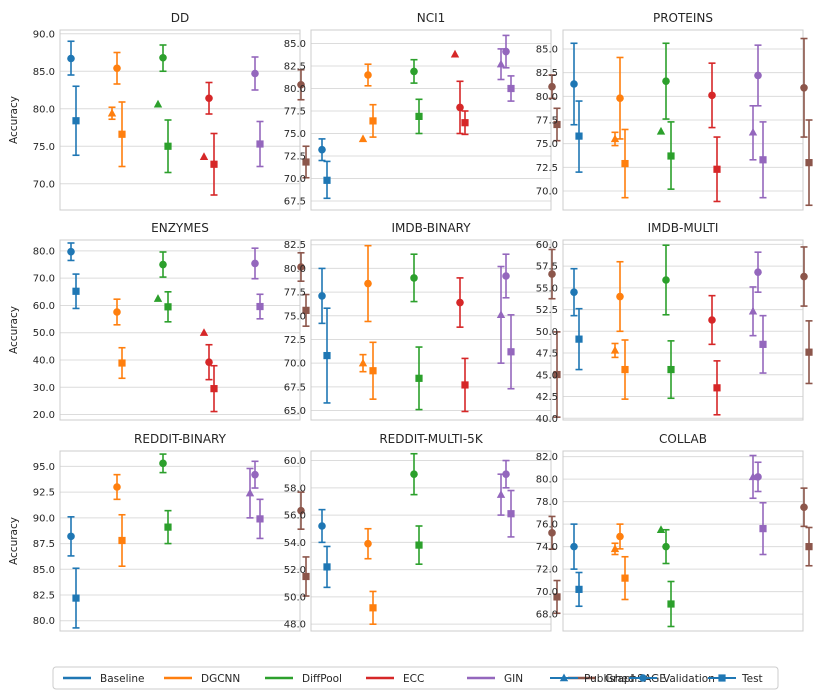 The height and width of the screenshot is (692, 830). I want to click on y-tick-label-1-6: 82.5, so click(295, 67).